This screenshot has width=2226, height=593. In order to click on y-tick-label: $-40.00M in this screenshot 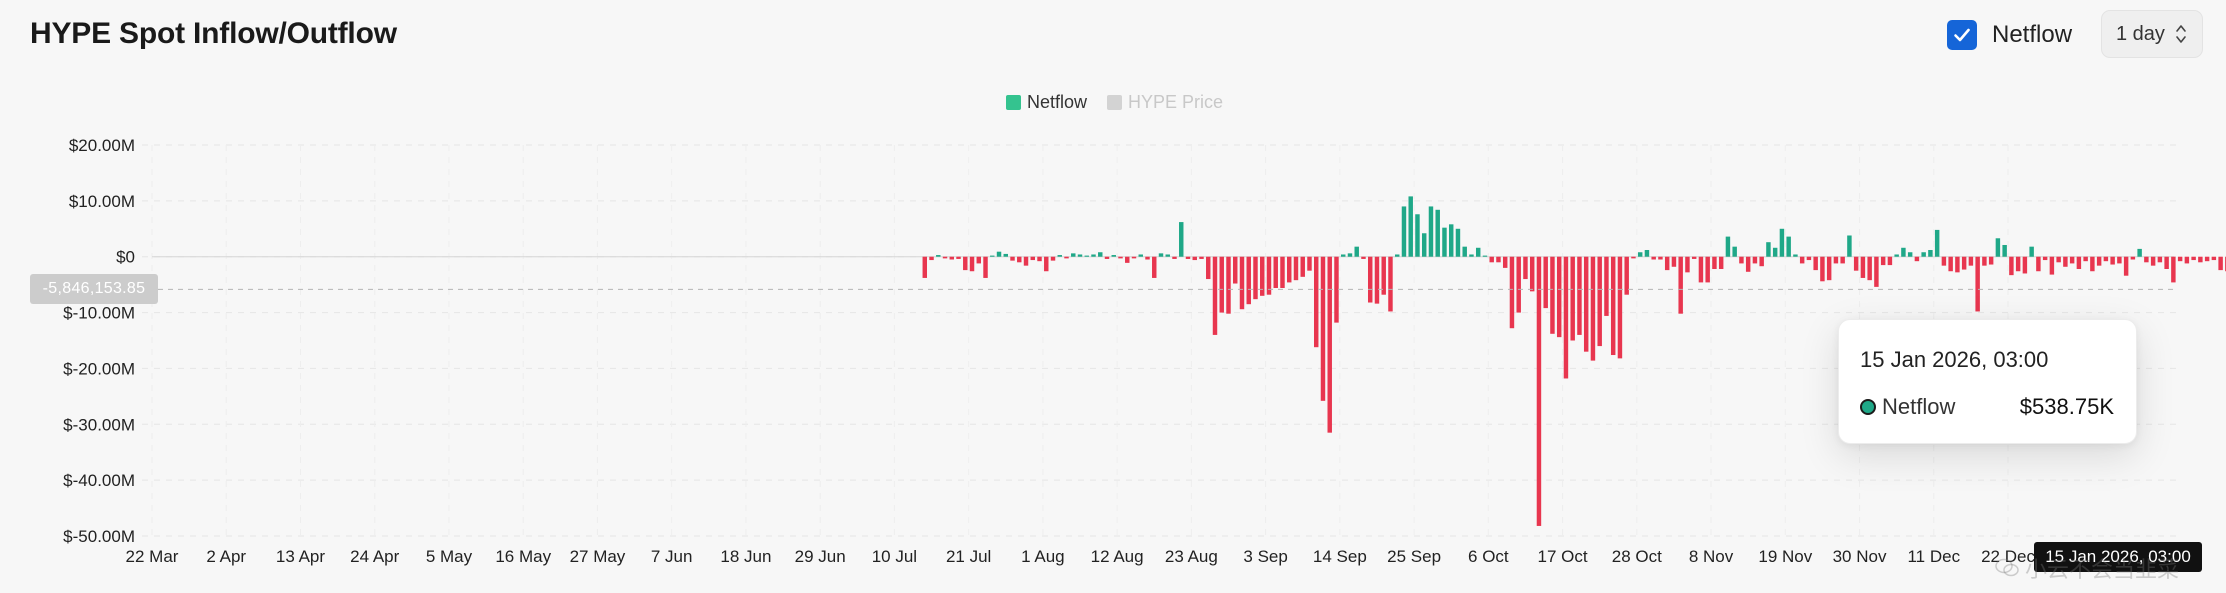, I will do `click(99, 480)`.